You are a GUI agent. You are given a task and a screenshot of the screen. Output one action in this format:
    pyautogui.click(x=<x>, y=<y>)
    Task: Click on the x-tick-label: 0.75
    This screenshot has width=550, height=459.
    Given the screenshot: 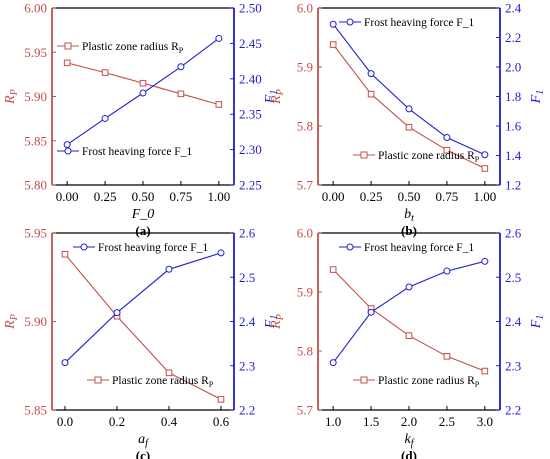 What is the action you would take?
    pyautogui.click(x=181, y=196)
    